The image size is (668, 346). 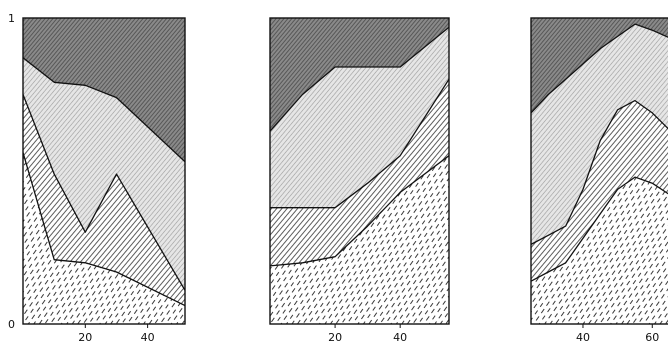 What do you see at coordinates (652, 337) in the screenshot?
I see `x-tick-label: 60` at bounding box center [652, 337].